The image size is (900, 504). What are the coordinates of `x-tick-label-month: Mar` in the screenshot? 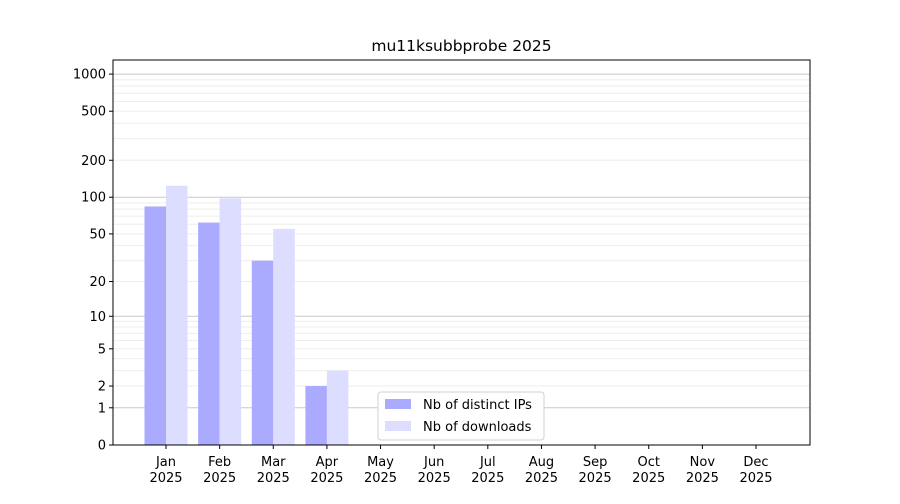 It's located at (273, 462).